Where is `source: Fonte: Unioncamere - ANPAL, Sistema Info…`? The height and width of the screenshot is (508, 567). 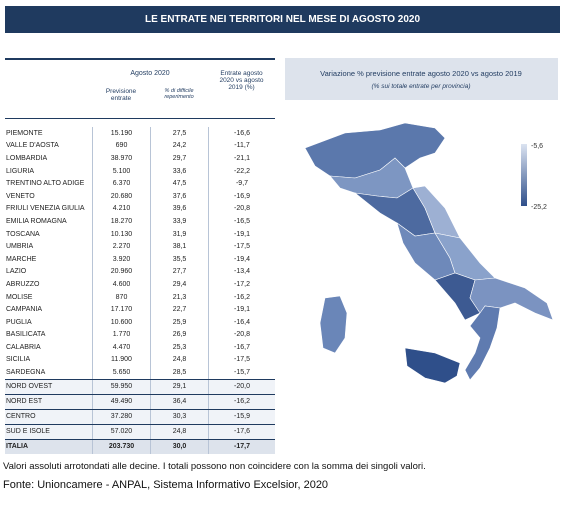
source: Fonte: Unioncamere - ANPAL, Sistema Info… is located at coordinates (166, 485).